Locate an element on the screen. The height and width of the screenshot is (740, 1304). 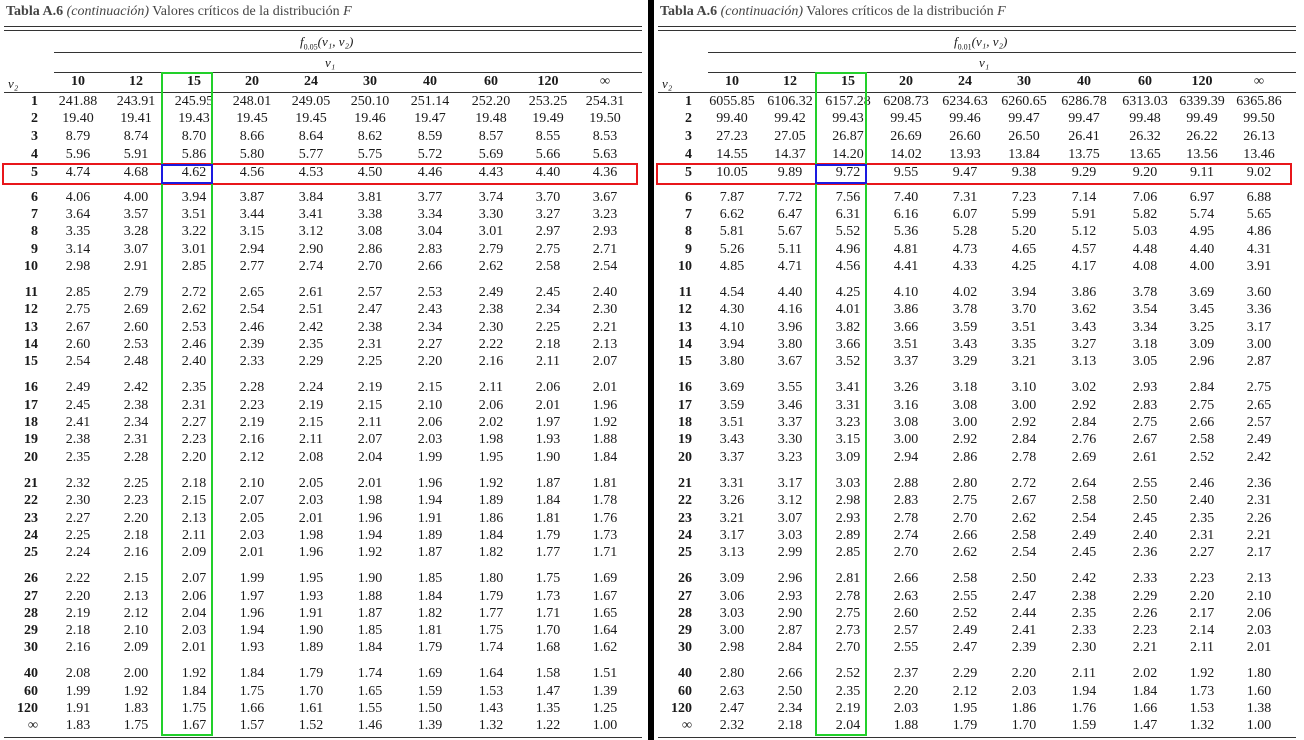
table-cell: 1.73 is located at coordinates (605, 535).